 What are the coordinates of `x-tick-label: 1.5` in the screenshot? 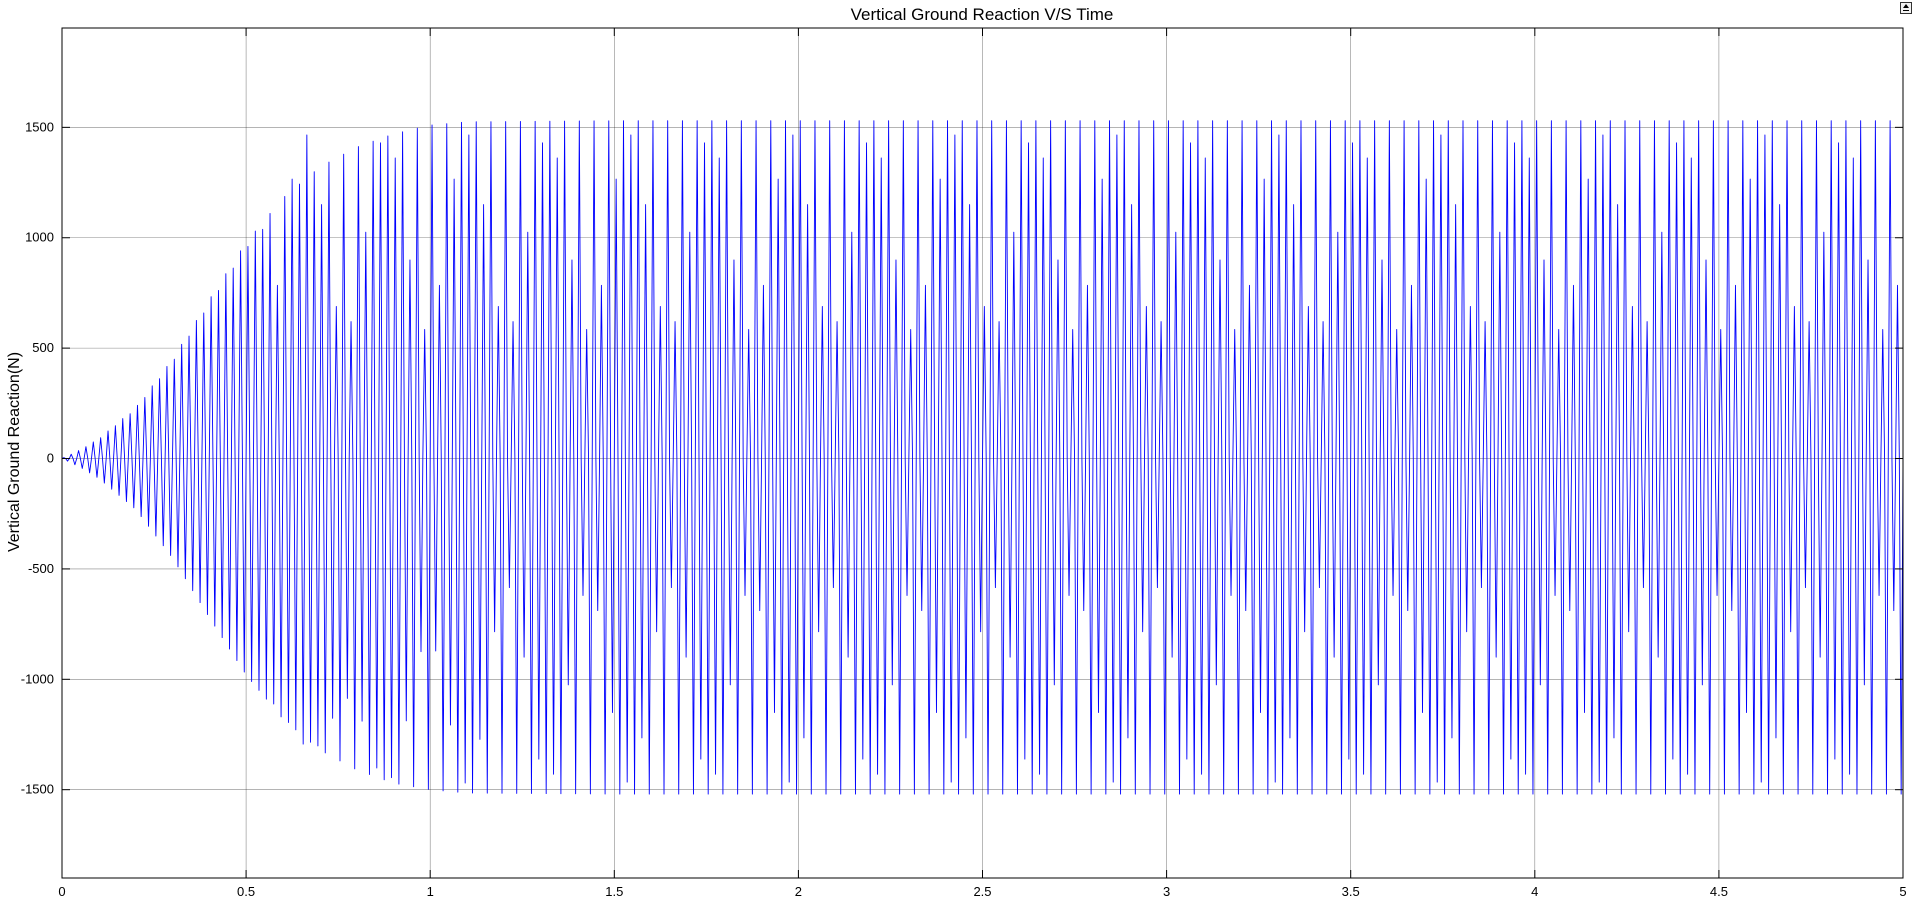 It's located at (614, 891).